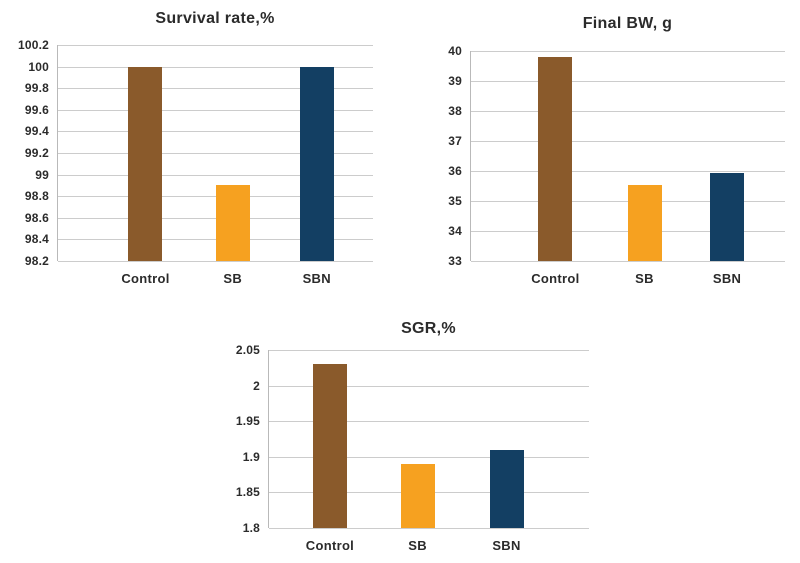  Describe the element at coordinates (36, 217) in the screenshot. I see `y-tick-label: 98.6` at that location.